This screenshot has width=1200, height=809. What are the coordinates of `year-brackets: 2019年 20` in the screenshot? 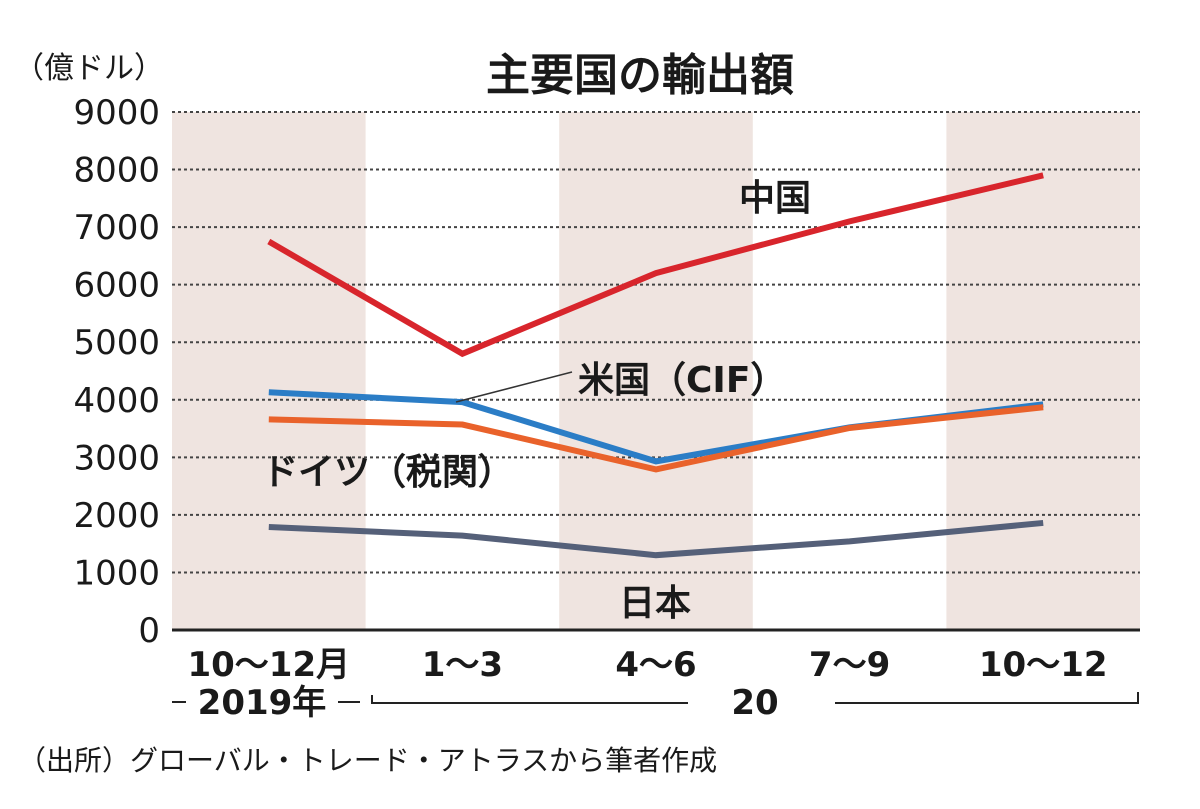 It's located at (655, 703).